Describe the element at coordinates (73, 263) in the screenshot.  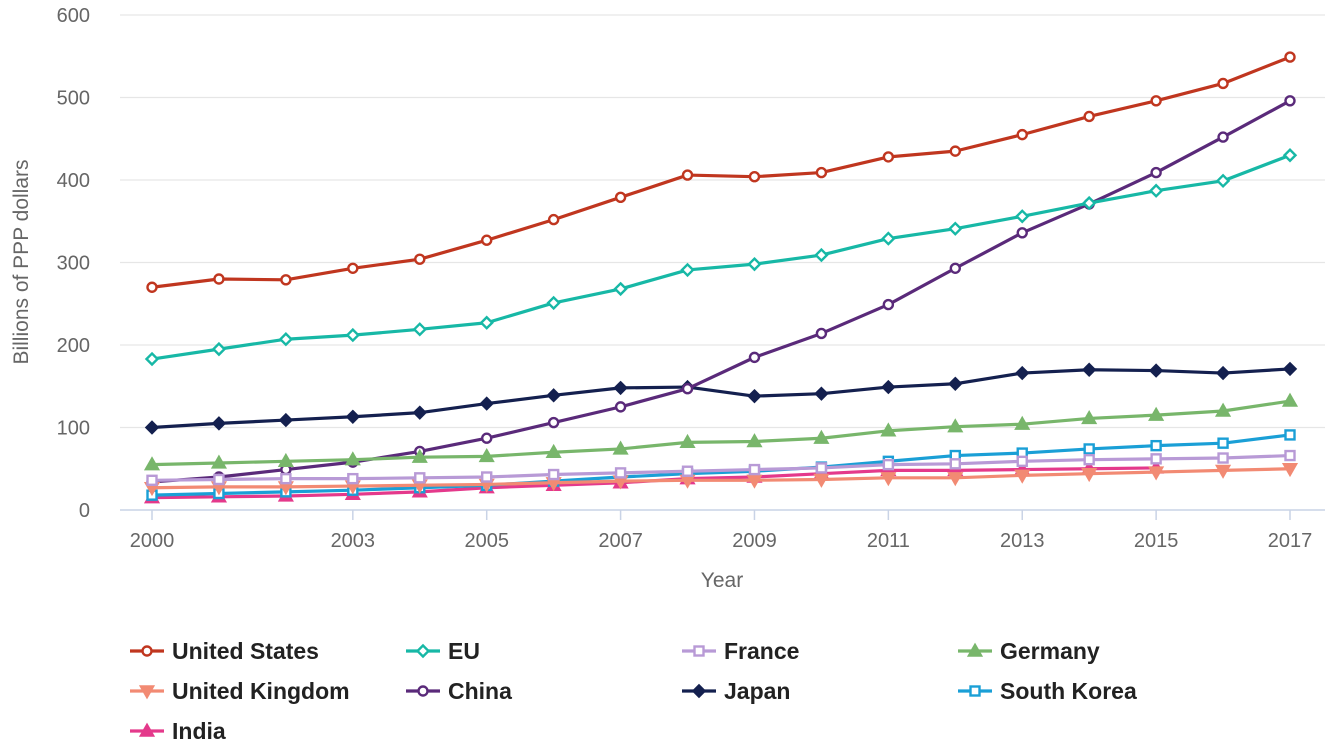
I see `y-tick-labels: 0 100 200 300 400 500 600` at that location.